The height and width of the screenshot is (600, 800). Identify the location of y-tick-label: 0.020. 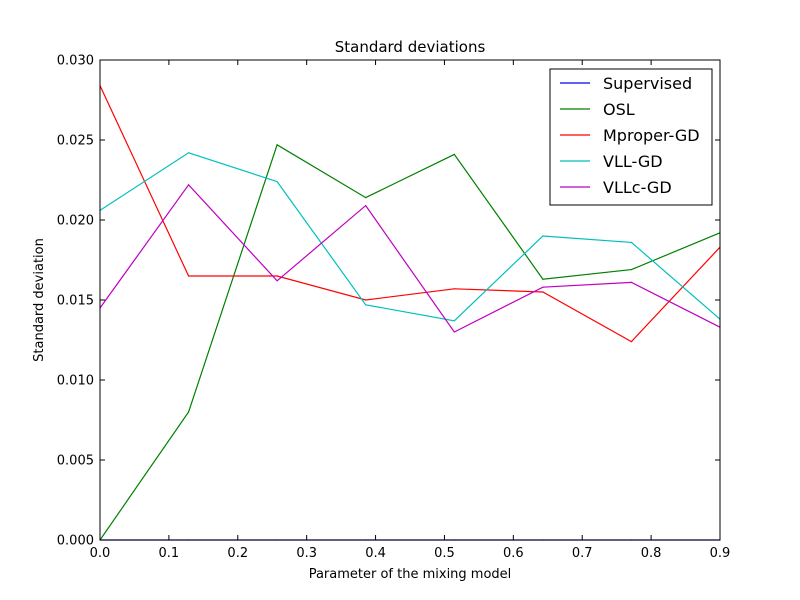
(75, 221).